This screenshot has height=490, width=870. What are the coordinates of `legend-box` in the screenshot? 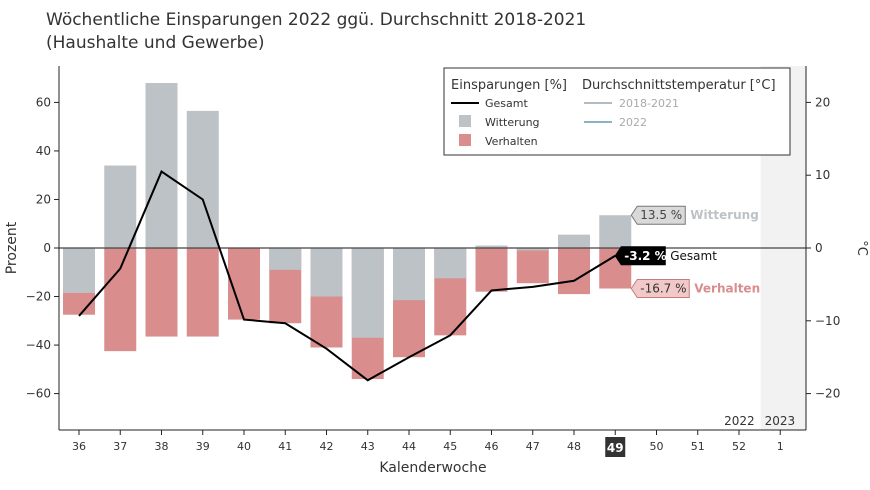 It's located at (617, 111).